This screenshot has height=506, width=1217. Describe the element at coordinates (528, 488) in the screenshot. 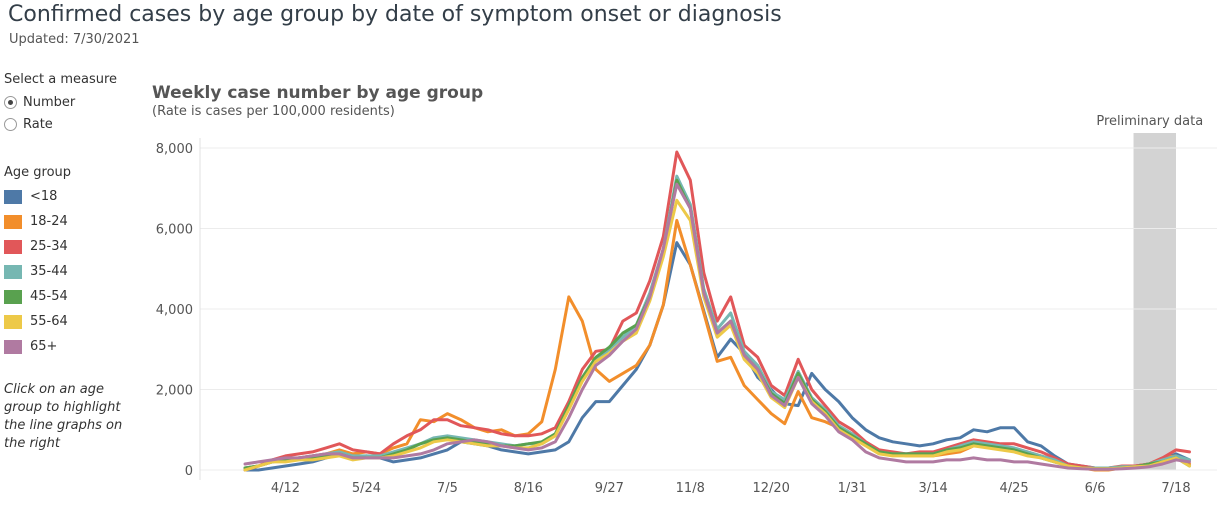

I see `x-tick-label: 8/16` at that location.